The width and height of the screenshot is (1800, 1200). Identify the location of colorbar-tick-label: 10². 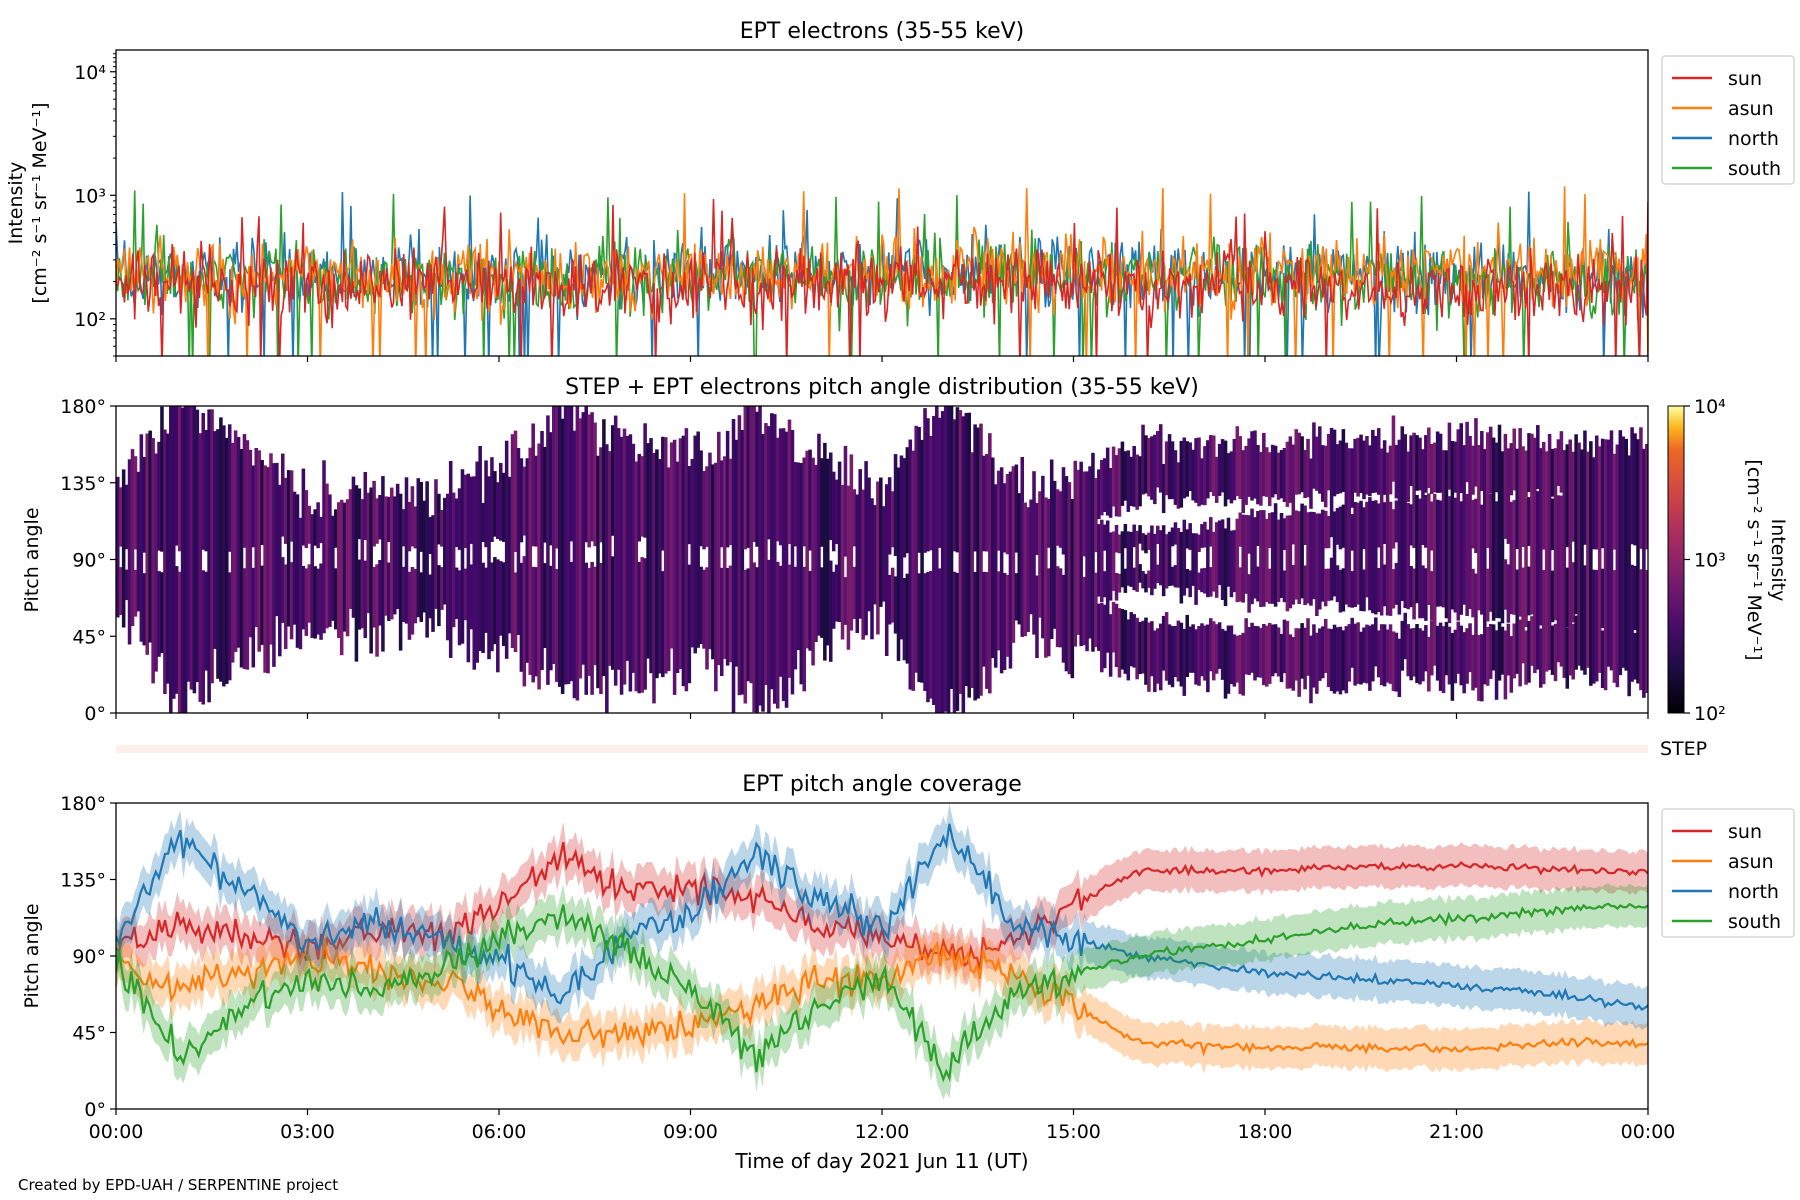
(1710, 714).